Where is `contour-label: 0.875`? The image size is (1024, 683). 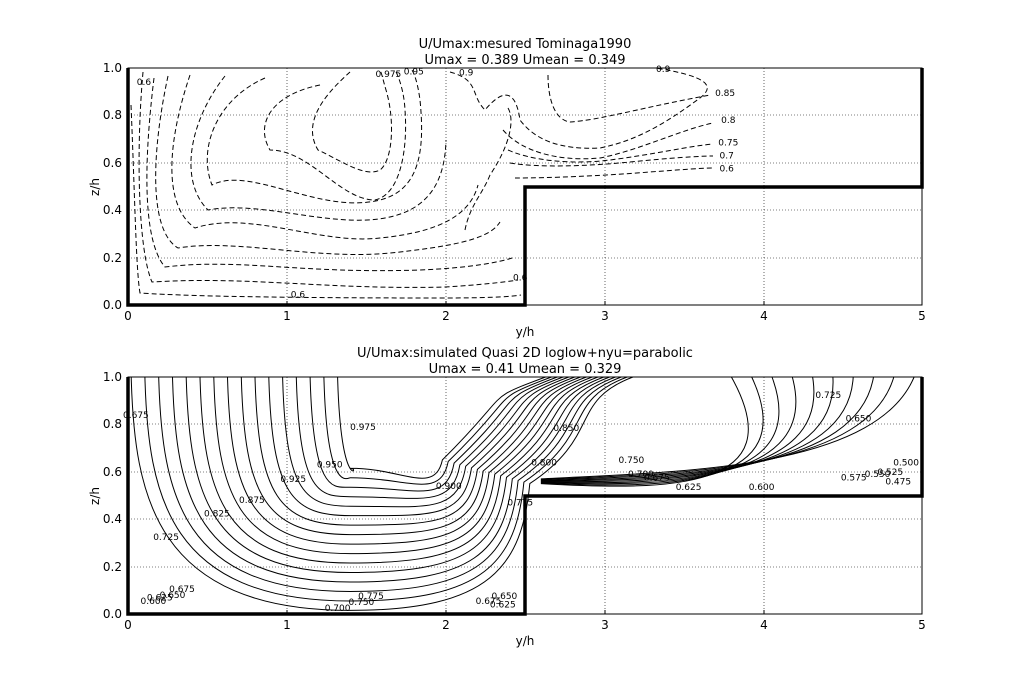
contour-label: 0.875 is located at coordinates (252, 501).